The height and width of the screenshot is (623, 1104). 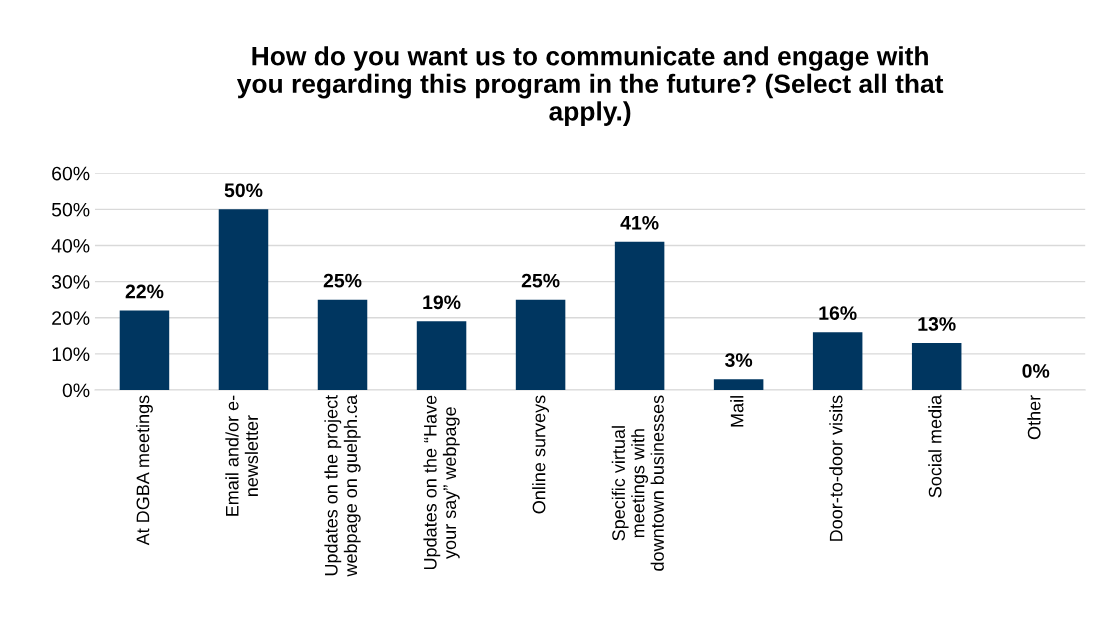 What do you see at coordinates (637, 483) in the screenshot?
I see `x-tick-label: Specific virtual meetings with downtown businesses` at bounding box center [637, 483].